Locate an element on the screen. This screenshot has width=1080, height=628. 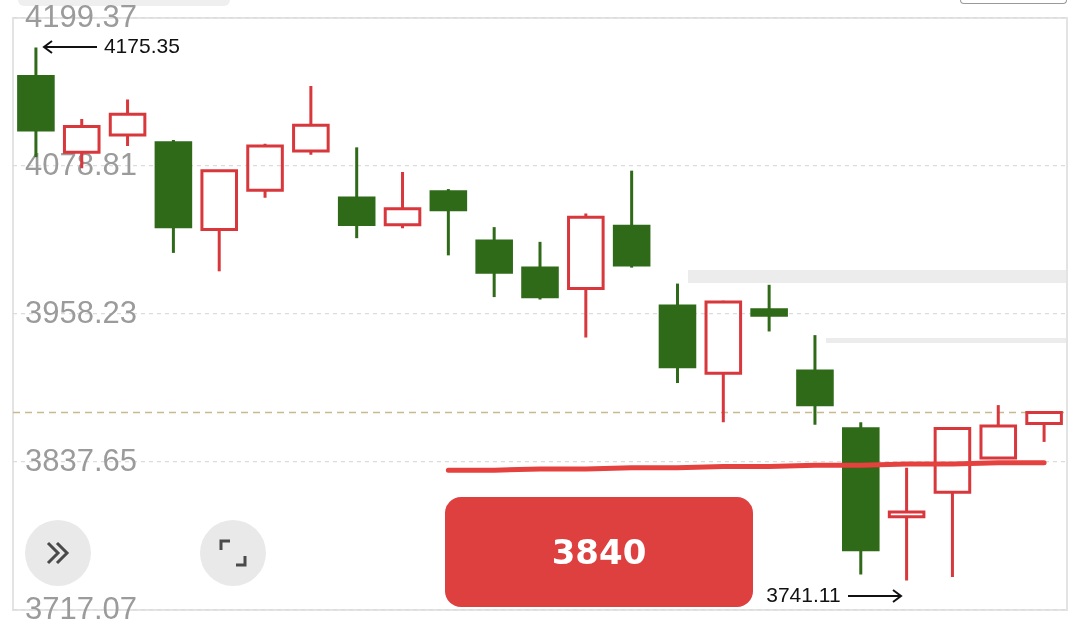
y-tick-label: 3717.07 is located at coordinates (81, 608).